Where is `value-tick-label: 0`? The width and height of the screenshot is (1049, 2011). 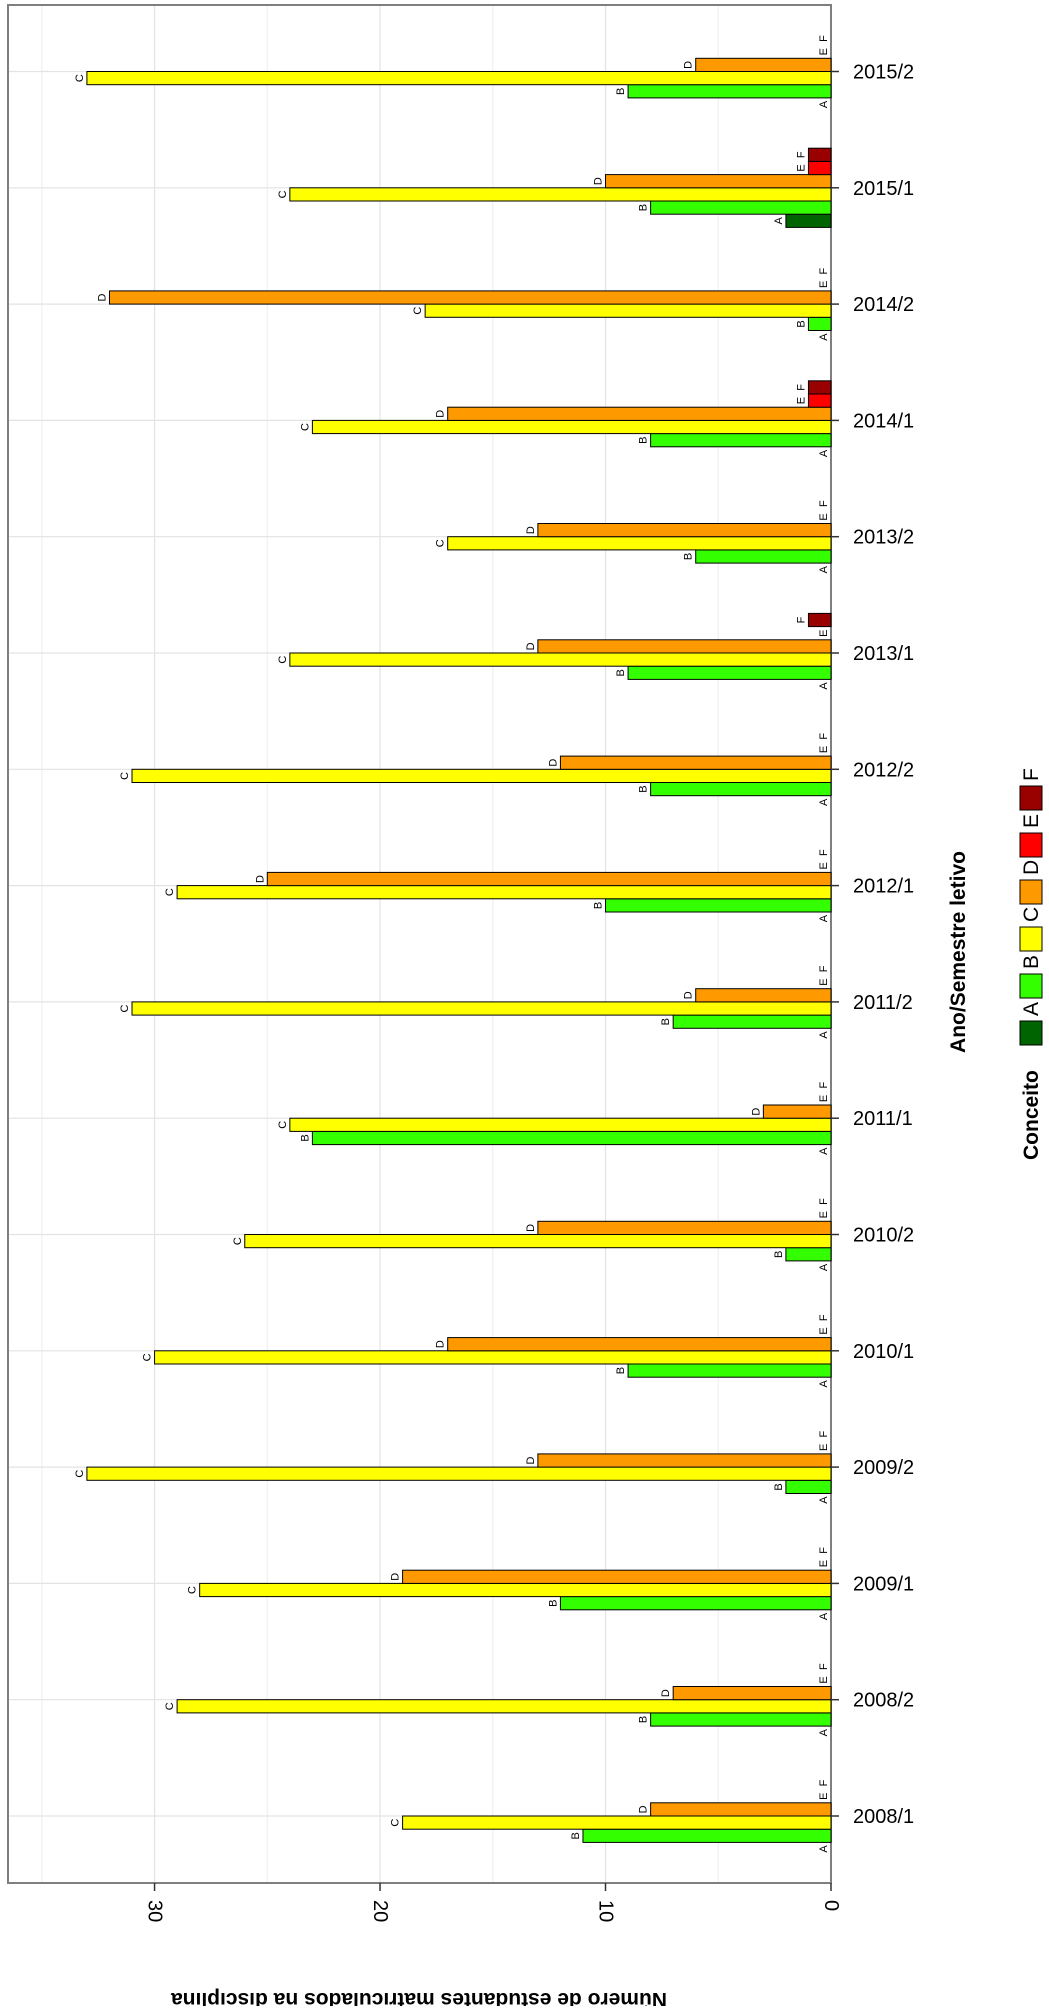 value-tick-label: 0 is located at coordinates (831, 1905).